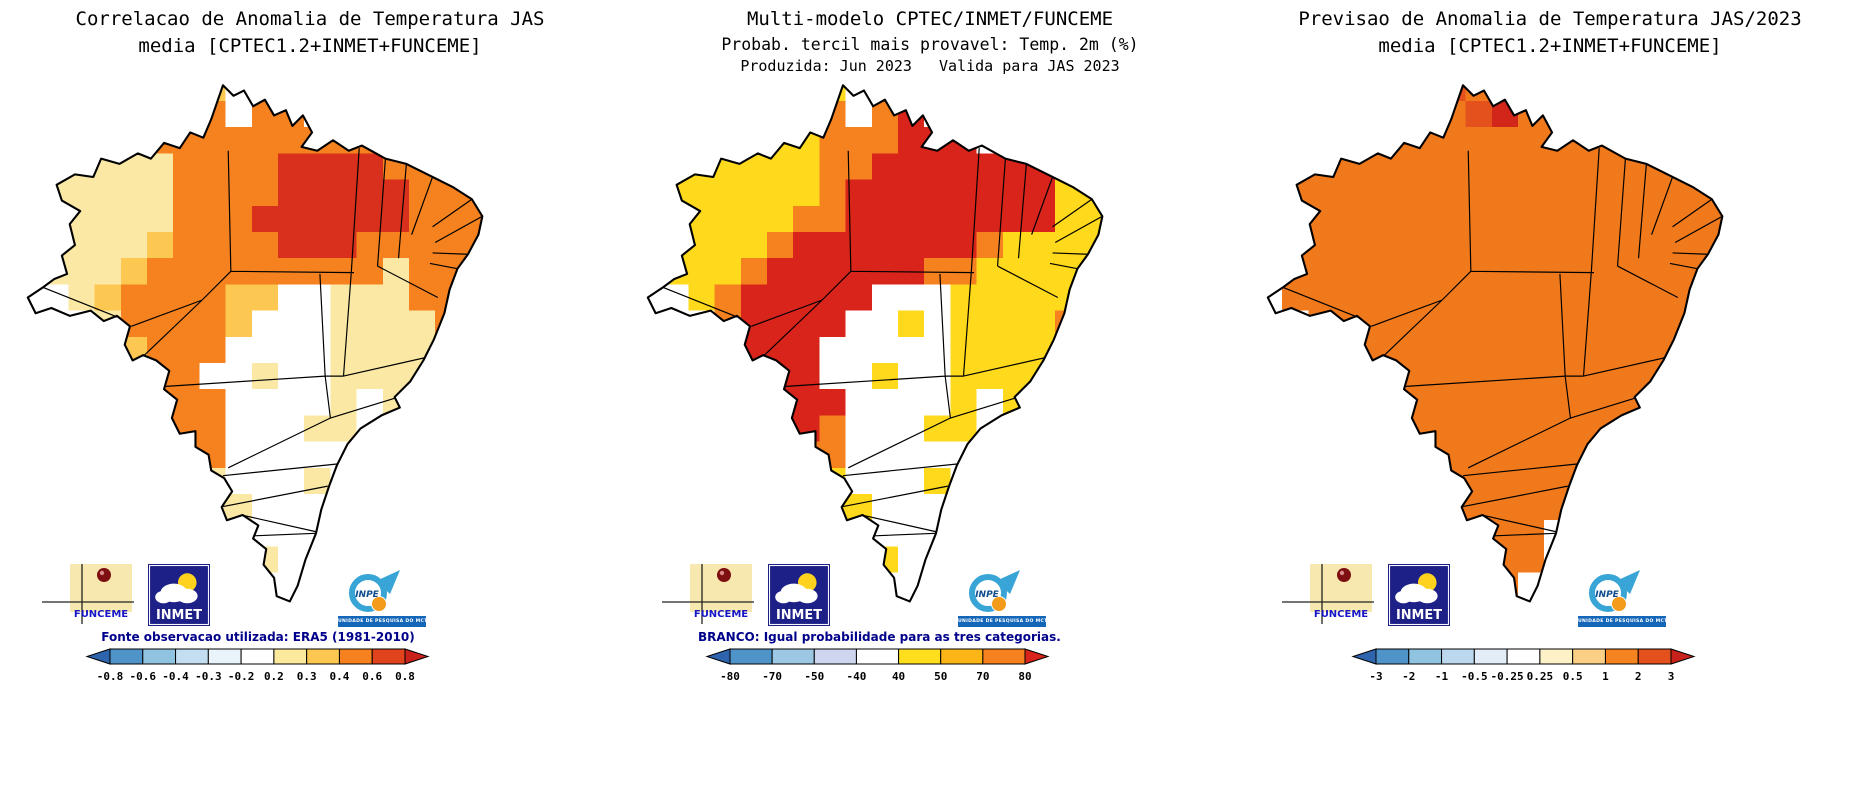 This screenshot has height=802, width=1860. What do you see at coordinates (143, 676) in the screenshot?
I see `colorbar-tick-label: -0.6` at bounding box center [143, 676].